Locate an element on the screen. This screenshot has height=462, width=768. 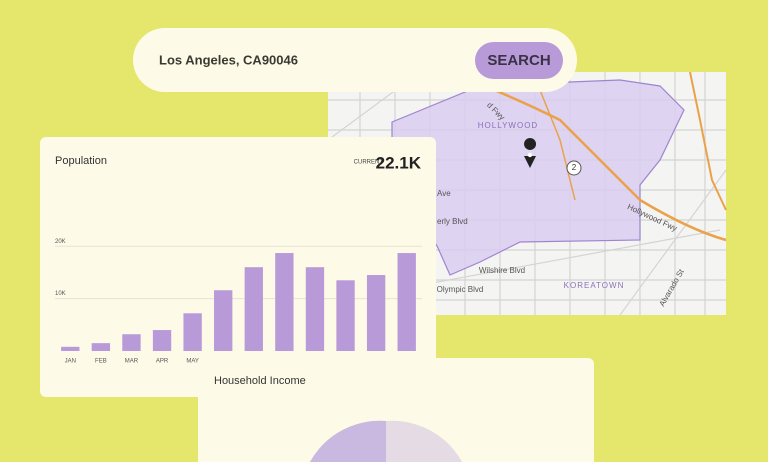
income-card: Household Income is located at coordinates (396, 410).